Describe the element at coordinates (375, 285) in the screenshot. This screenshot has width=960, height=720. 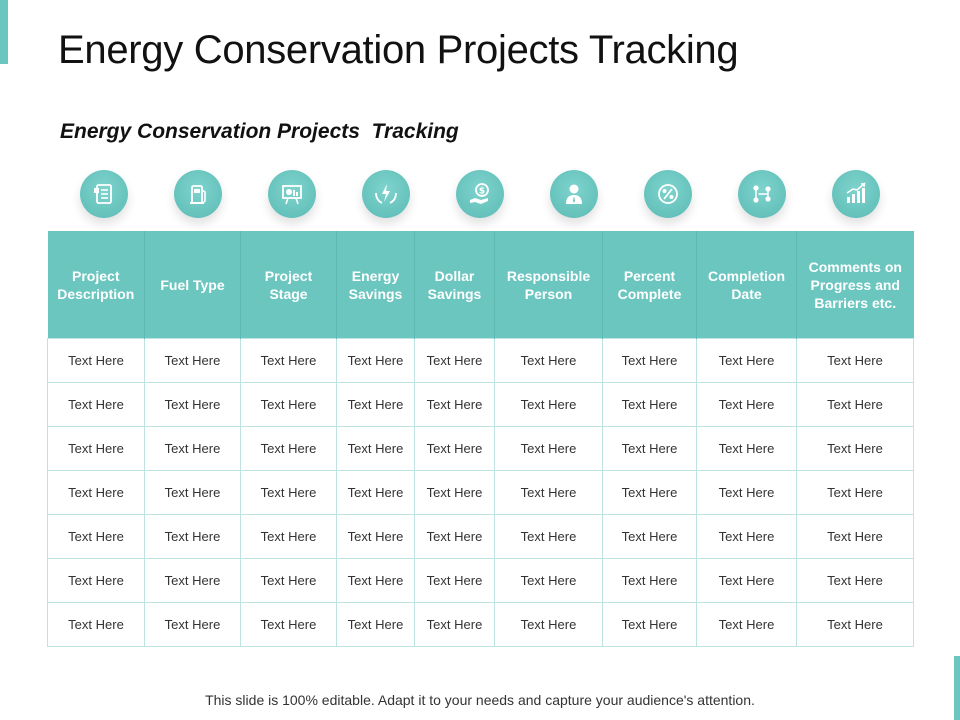
I see `header-energy-savings: Energy Savings` at that location.